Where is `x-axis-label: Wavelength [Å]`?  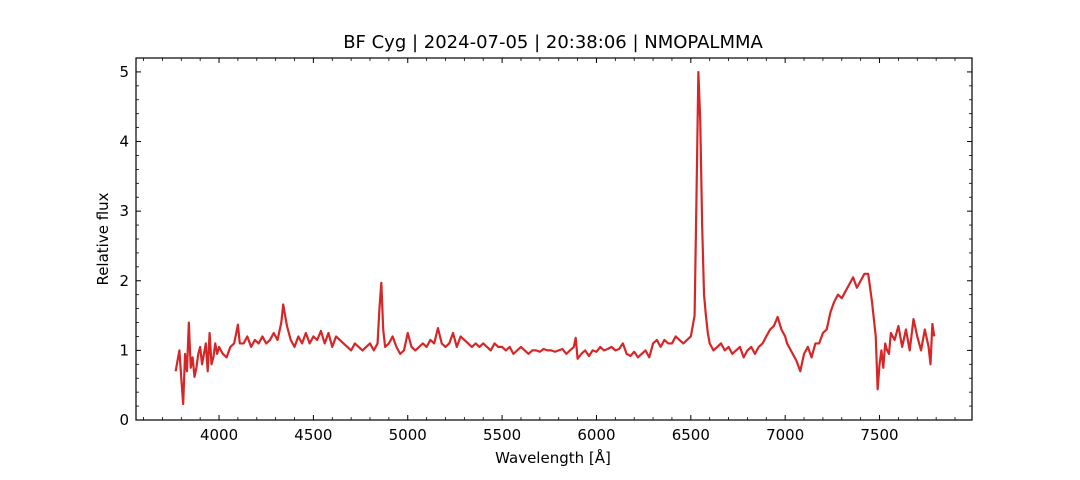 x-axis-label: Wavelength [Å] is located at coordinates (553, 457).